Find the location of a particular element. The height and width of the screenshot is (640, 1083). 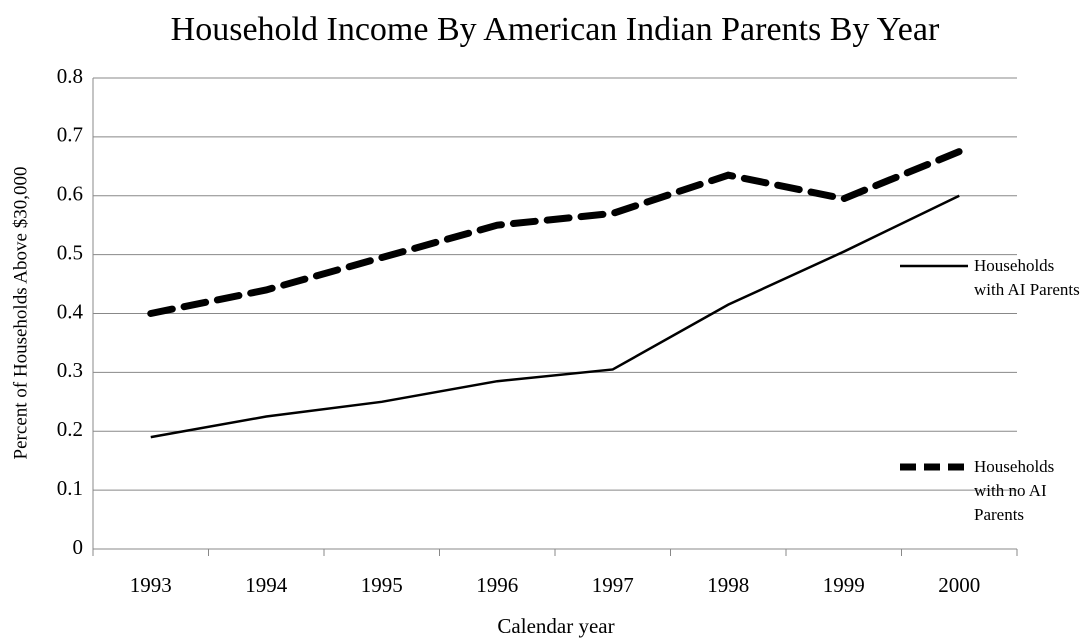

x-axis-label: Calendar year is located at coordinates (555, 626).